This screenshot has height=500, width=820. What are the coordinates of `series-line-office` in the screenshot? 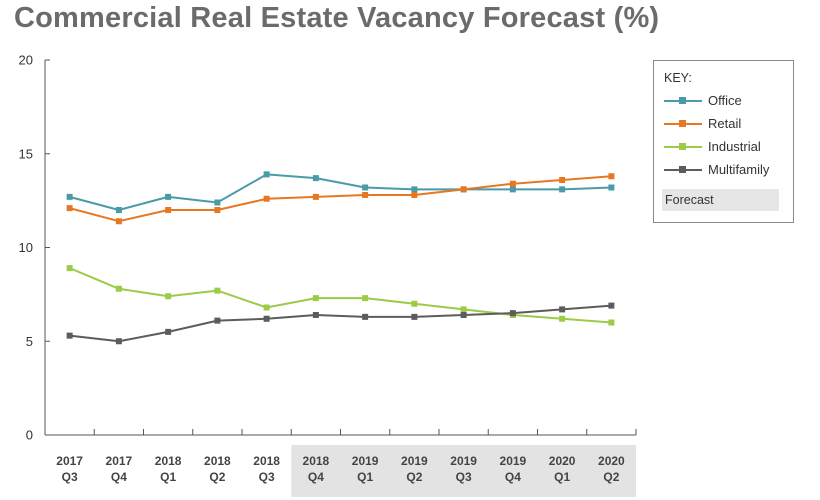 It's located at (340, 192).